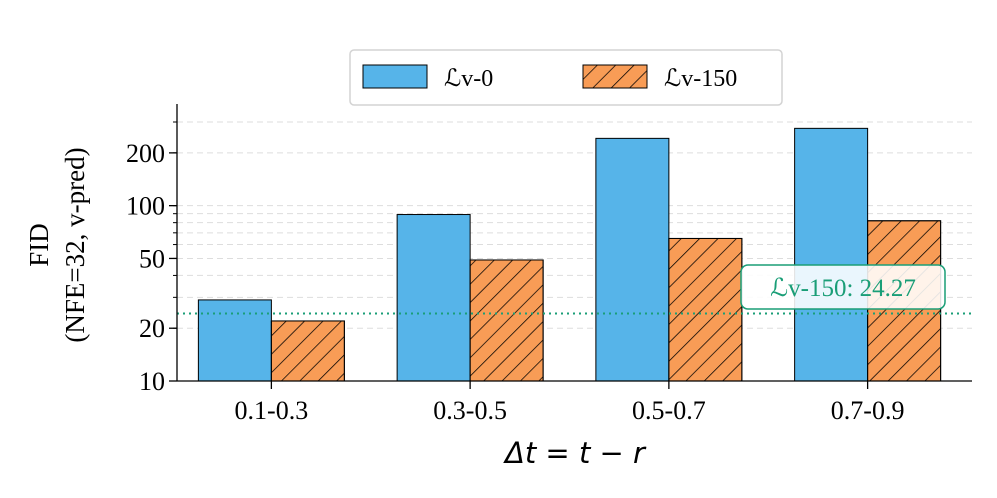  I want to click on y-ticks: 10 20 50 100 200, so click(151, 258).